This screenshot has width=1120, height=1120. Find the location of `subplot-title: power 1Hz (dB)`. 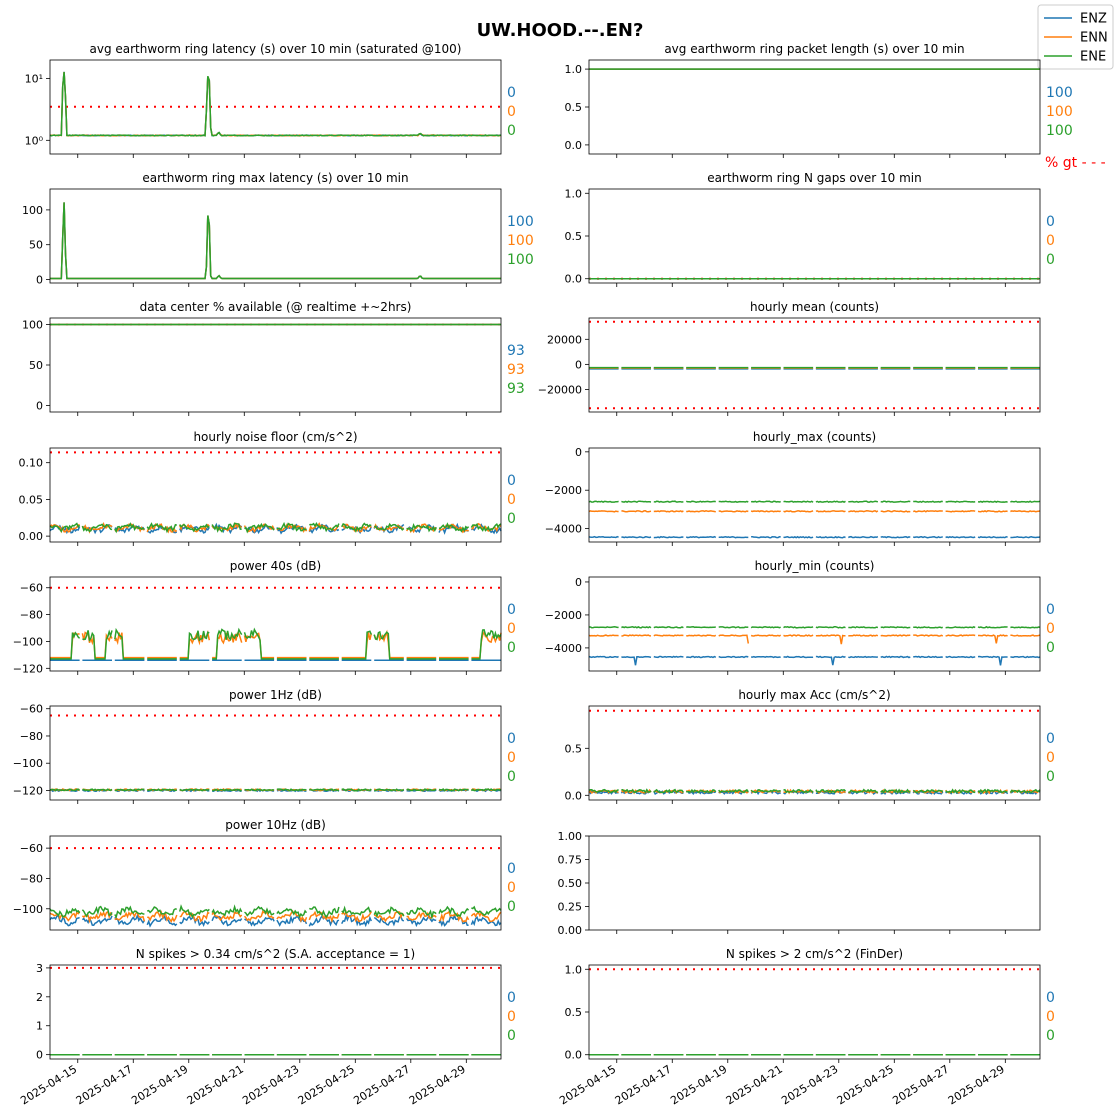

subplot-title: power 1Hz (dB) is located at coordinates (275, 695).